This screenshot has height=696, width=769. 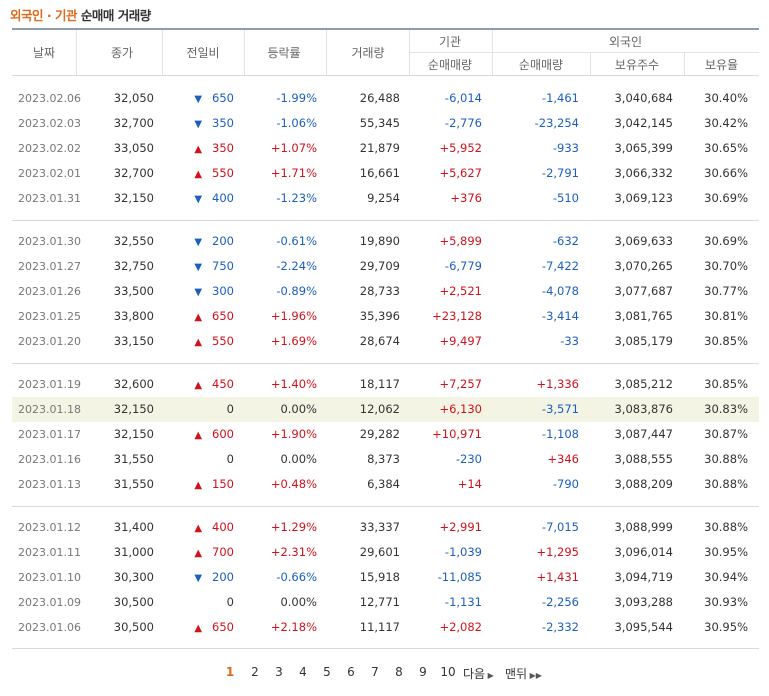 I want to click on cell-holdings: 3,077,687, so click(x=643, y=291).